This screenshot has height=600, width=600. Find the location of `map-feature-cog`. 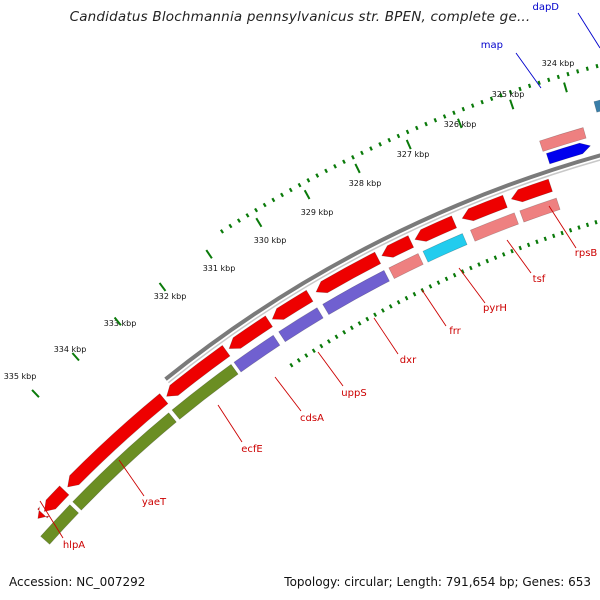

map-feature-cog is located at coordinates (568, 153).